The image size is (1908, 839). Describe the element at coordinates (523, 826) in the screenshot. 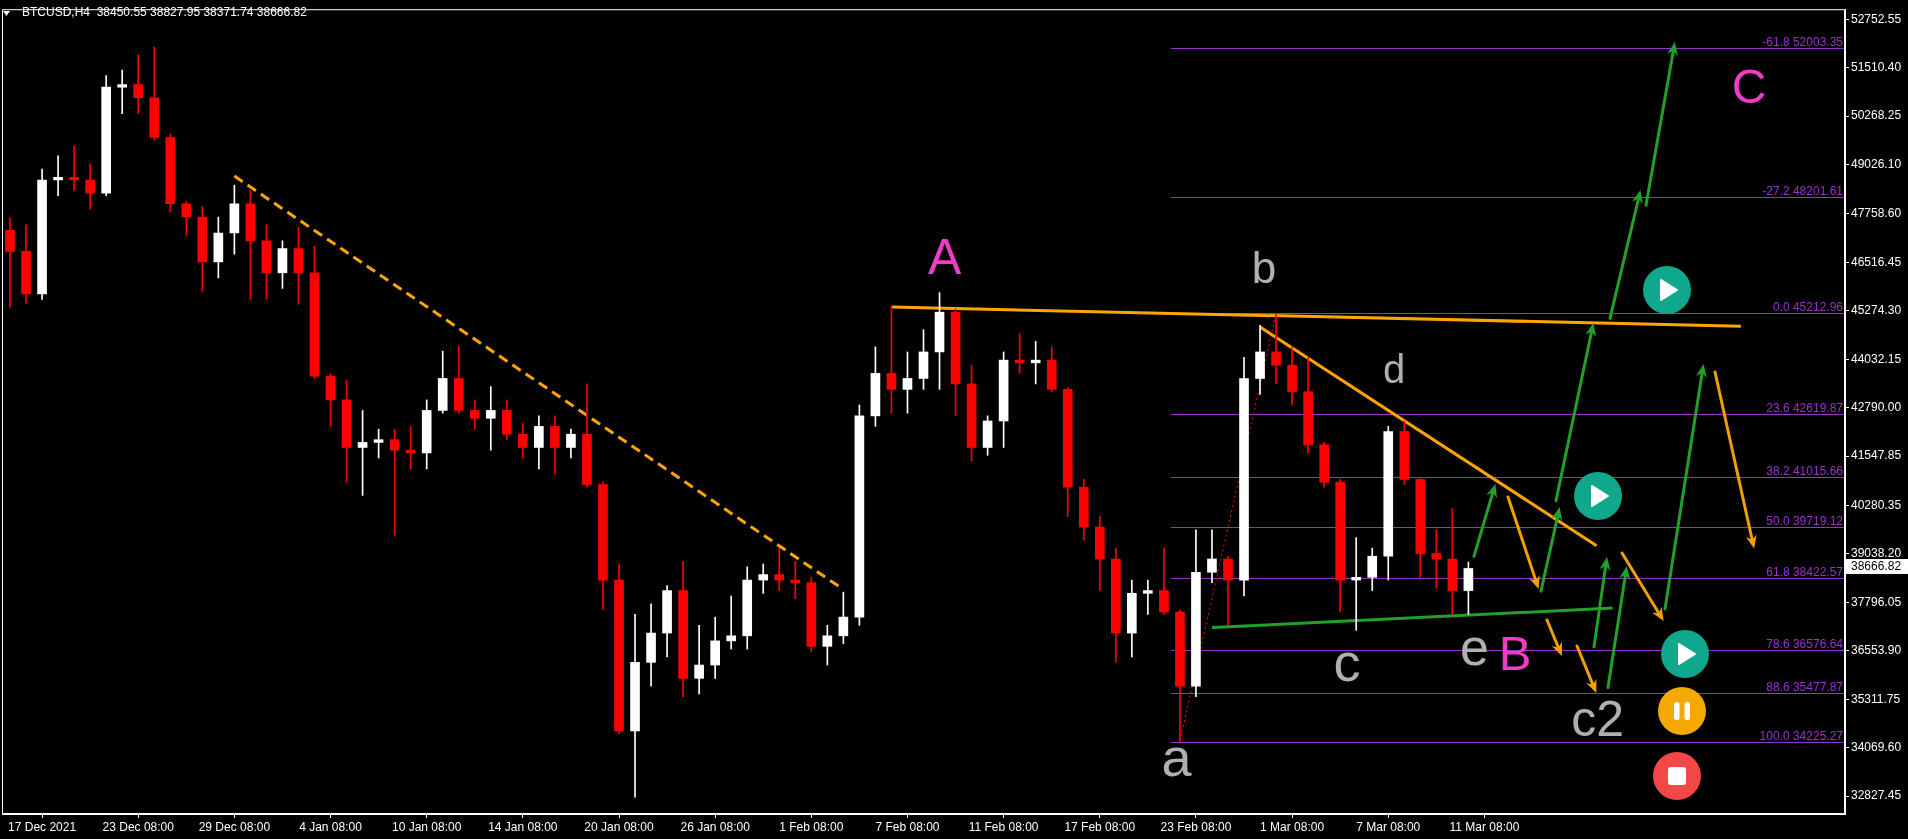

I see `x-tick-label: 14 Jan 08:00` at that location.